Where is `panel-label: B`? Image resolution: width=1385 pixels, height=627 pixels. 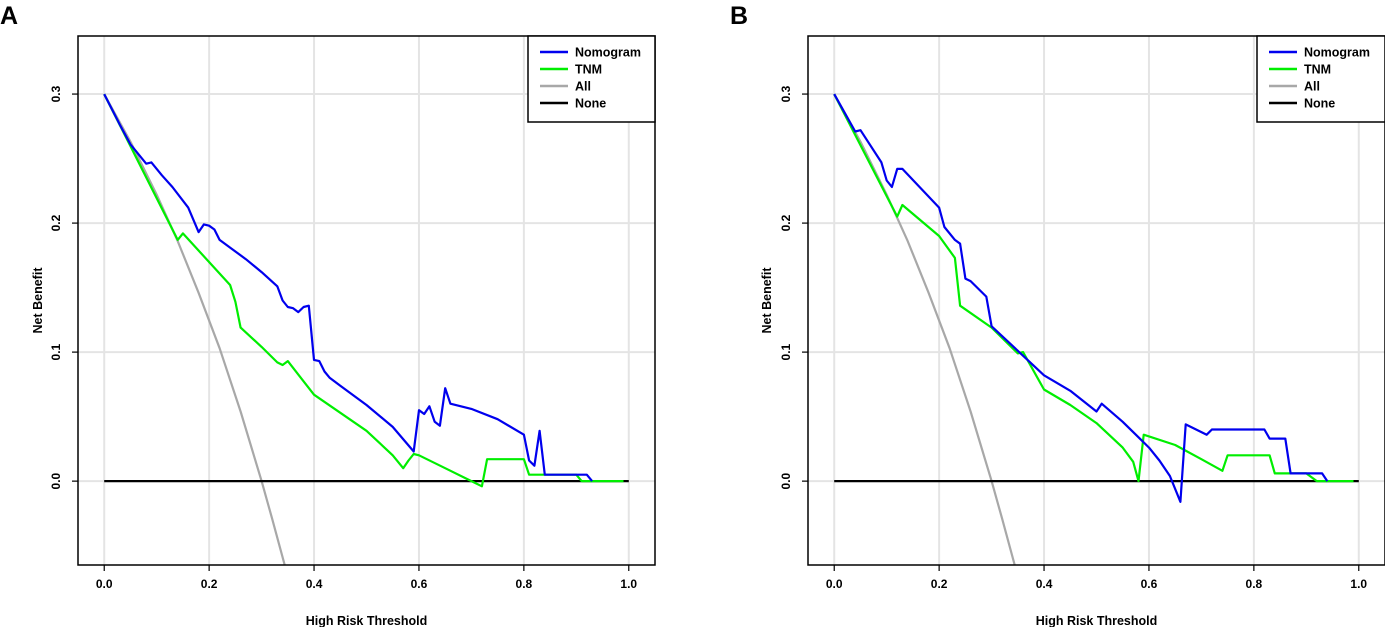
panel-label: B is located at coordinates (739, 16).